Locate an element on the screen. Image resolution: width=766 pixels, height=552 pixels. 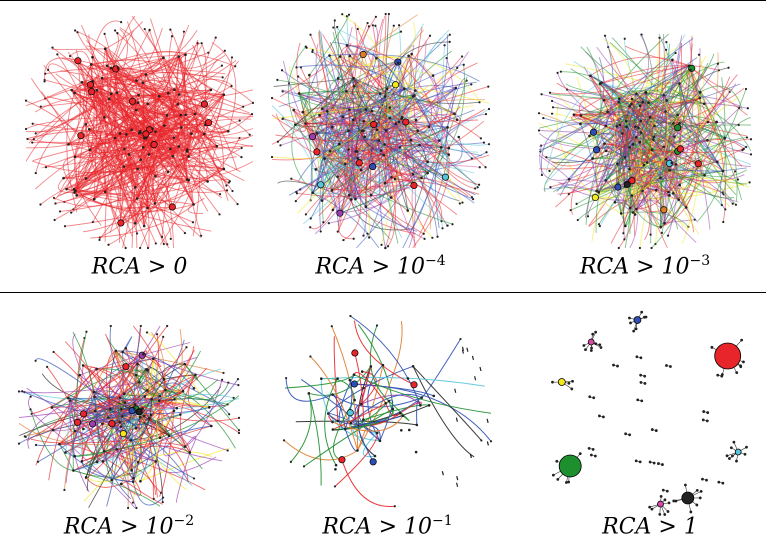
network-edges is located at coordinates (380, 131).